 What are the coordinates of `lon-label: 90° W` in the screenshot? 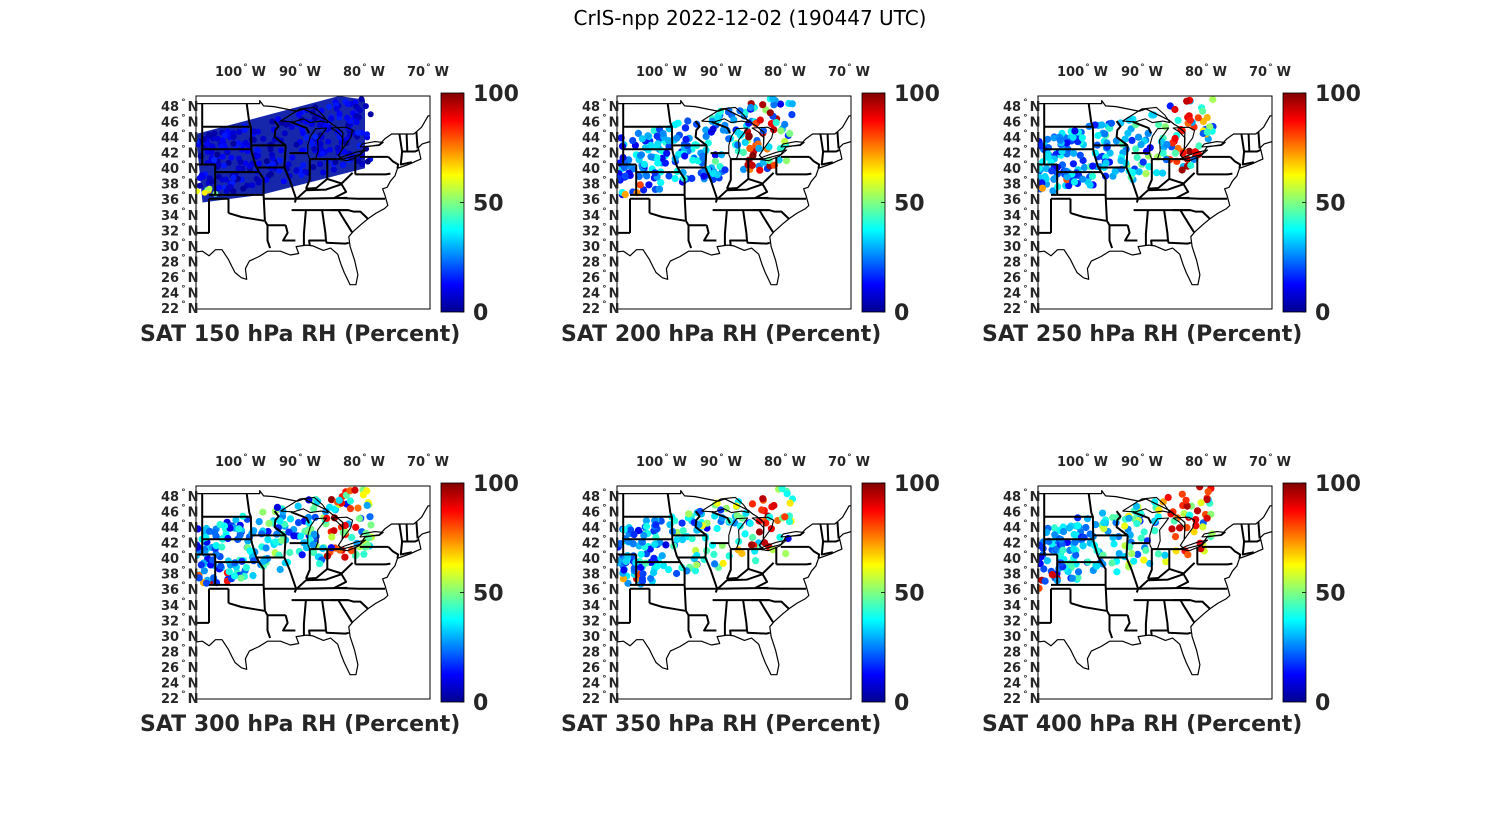 It's located at (1142, 71).